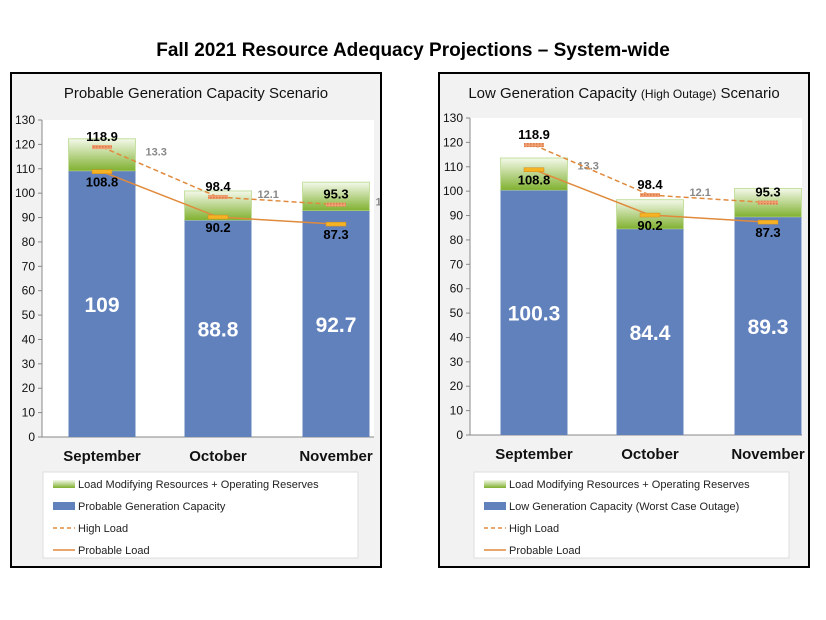 The width and height of the screenshot is (826, 620). I want to click on bar-value-label: 84.4, so click(650, 333).